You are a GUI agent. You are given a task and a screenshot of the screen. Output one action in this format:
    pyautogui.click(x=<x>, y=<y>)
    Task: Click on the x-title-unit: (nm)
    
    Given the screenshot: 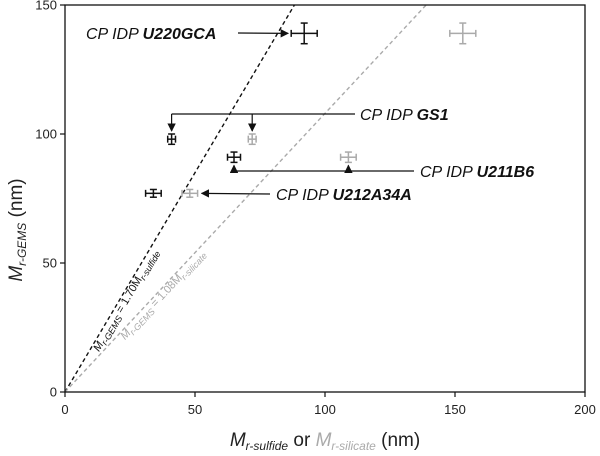 What is the action you would take?
    pyautogui.click(x=398, y=440)
    